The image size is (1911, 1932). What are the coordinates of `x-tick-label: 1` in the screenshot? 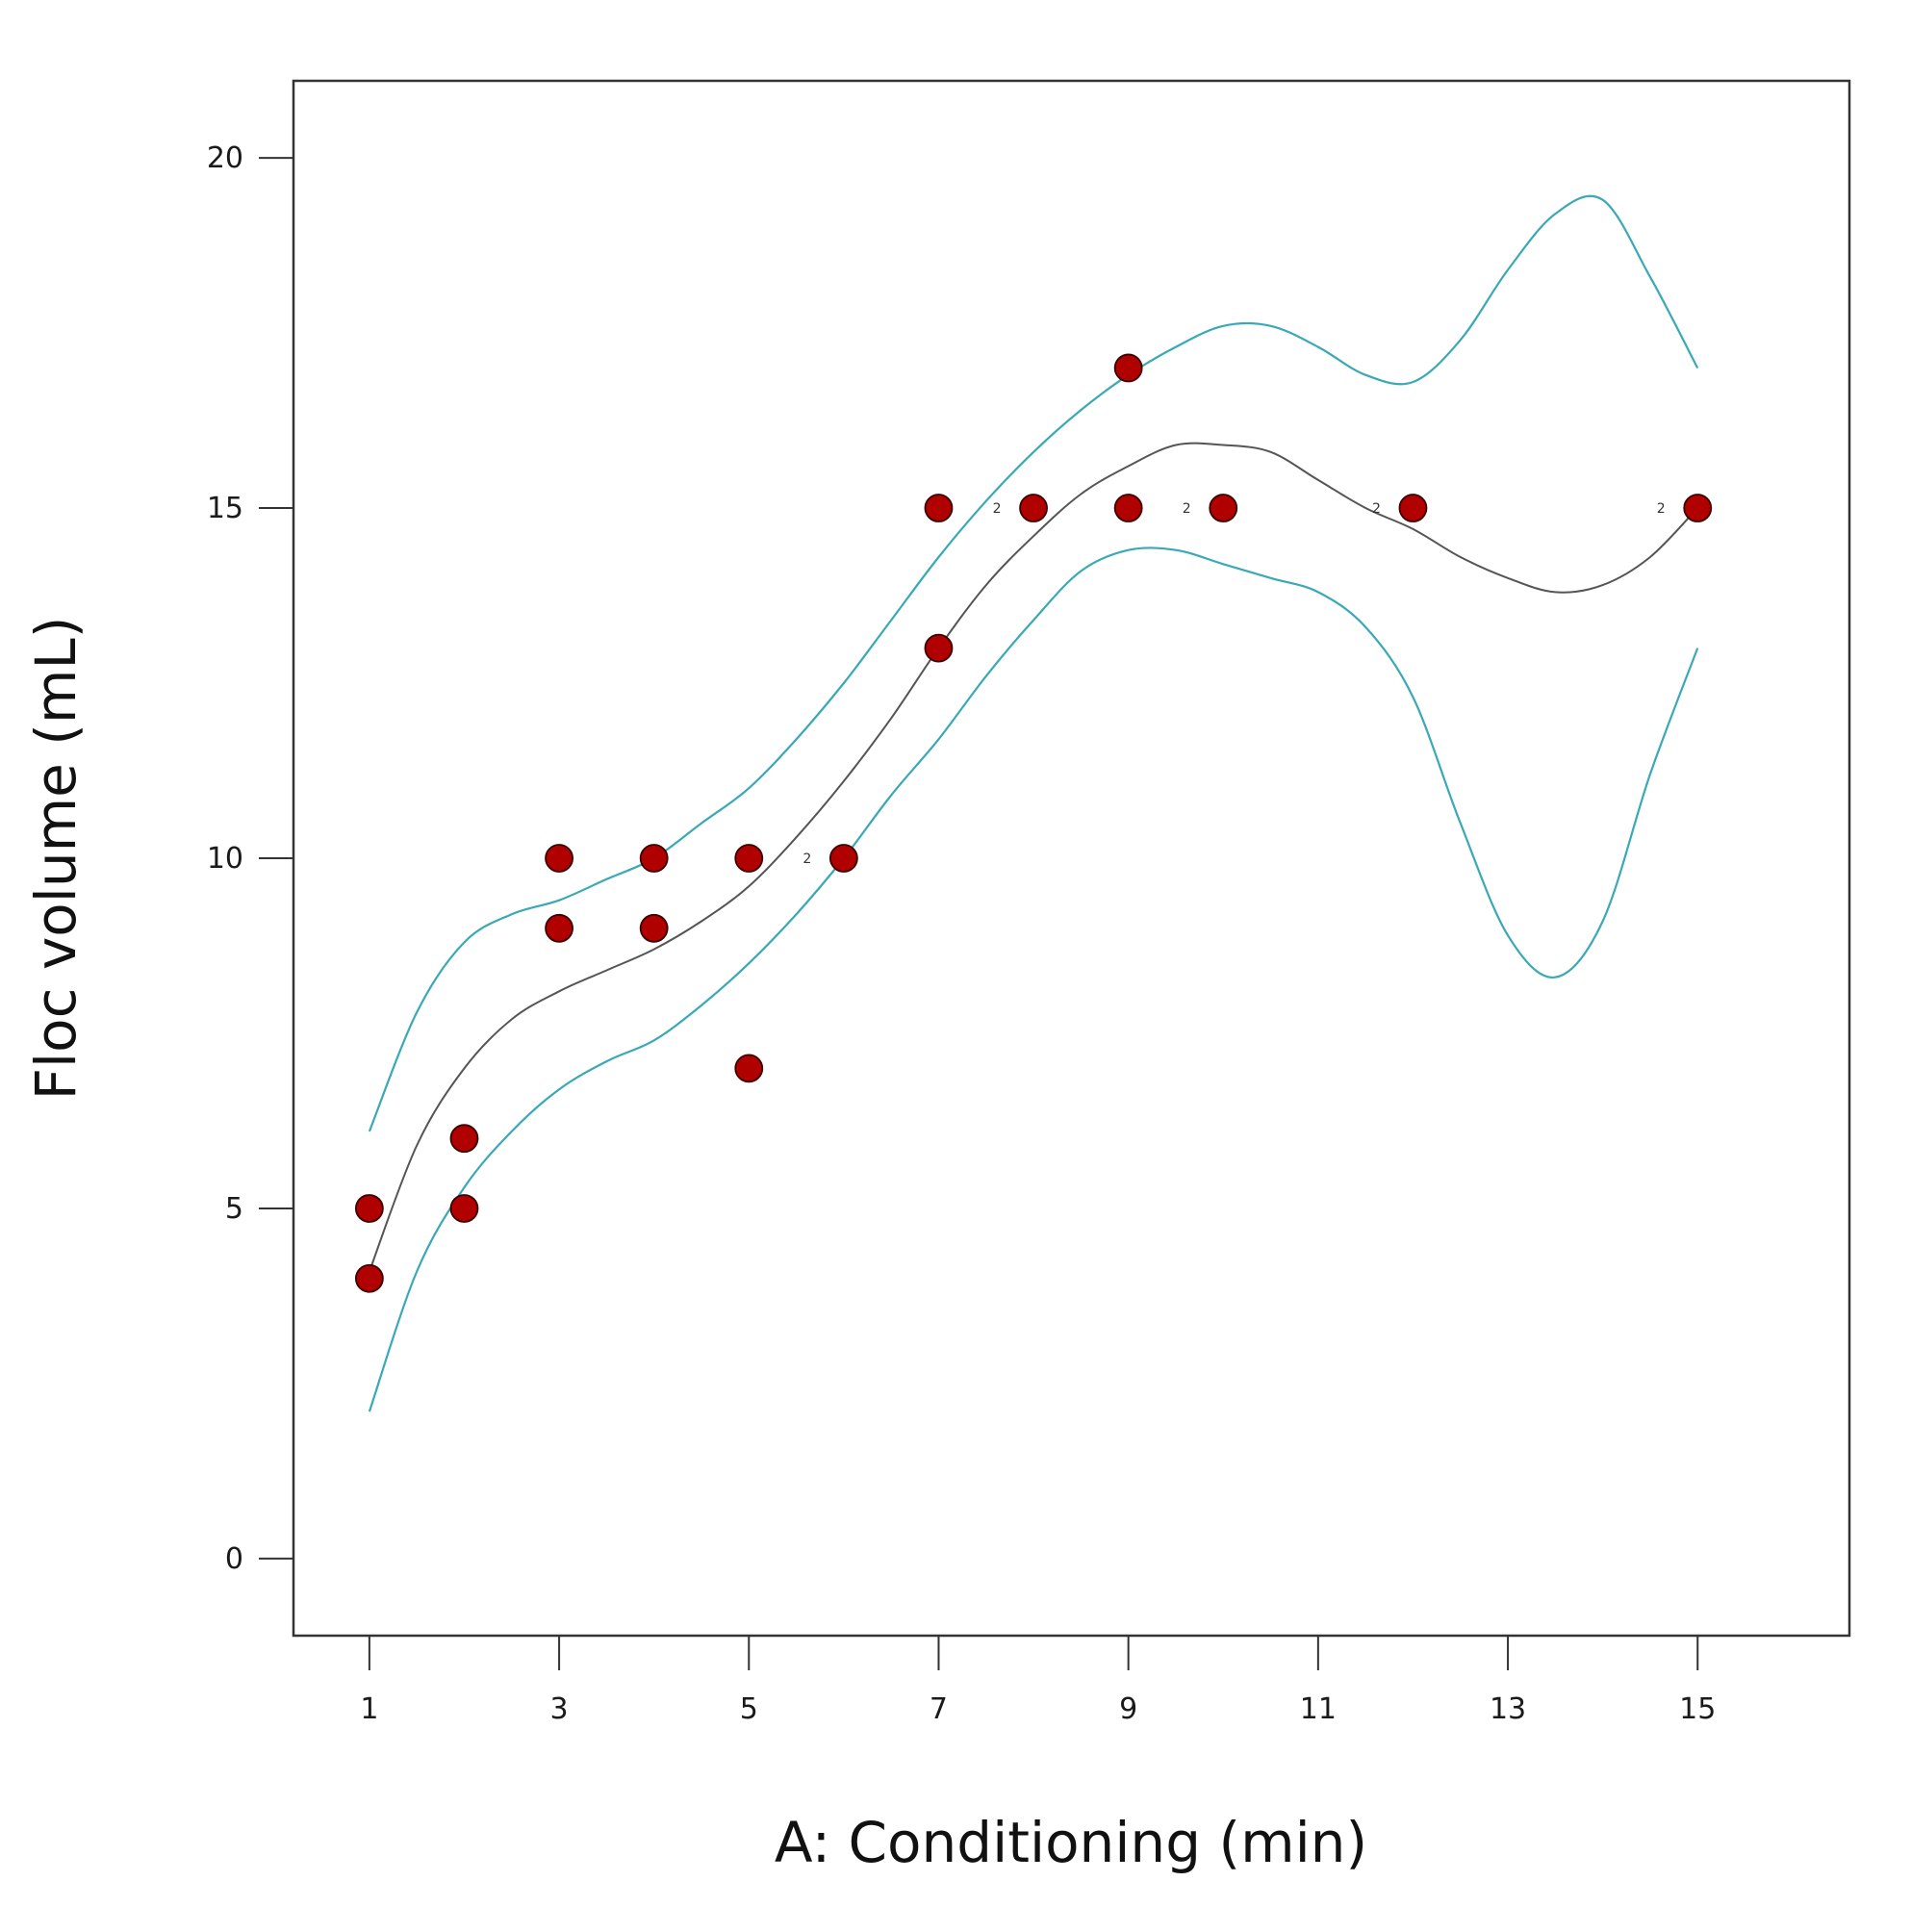 It's located at (369, 1709).